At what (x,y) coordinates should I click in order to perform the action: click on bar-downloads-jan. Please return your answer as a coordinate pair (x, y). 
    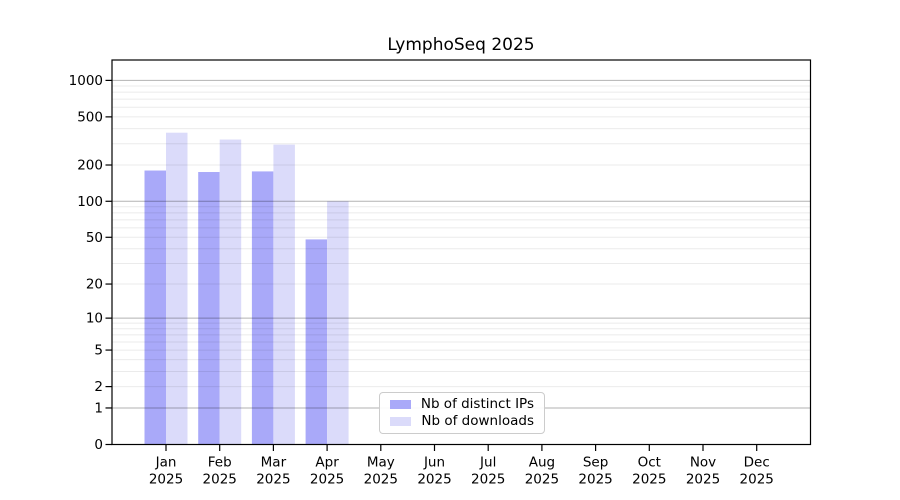
    Looking at the image, I should click on (177, 288).